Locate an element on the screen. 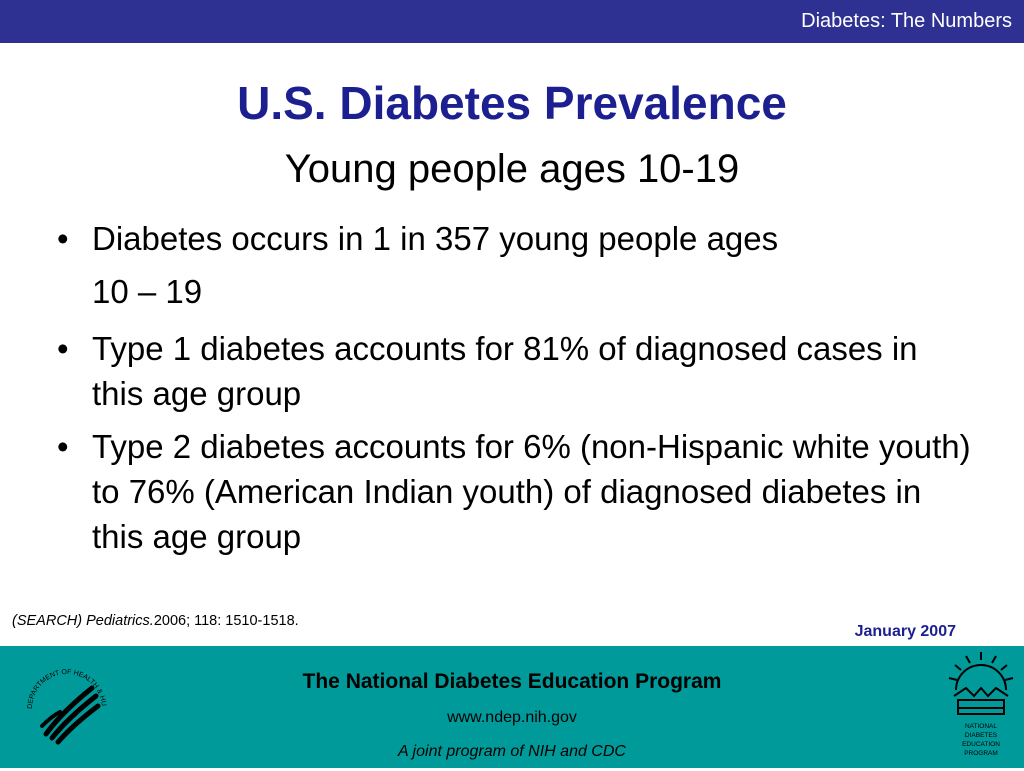 Image resolution: width=1024 pixels, height=771 pixels. header-title: Diabetes: The Numbers is located at coordinates (906, 21).